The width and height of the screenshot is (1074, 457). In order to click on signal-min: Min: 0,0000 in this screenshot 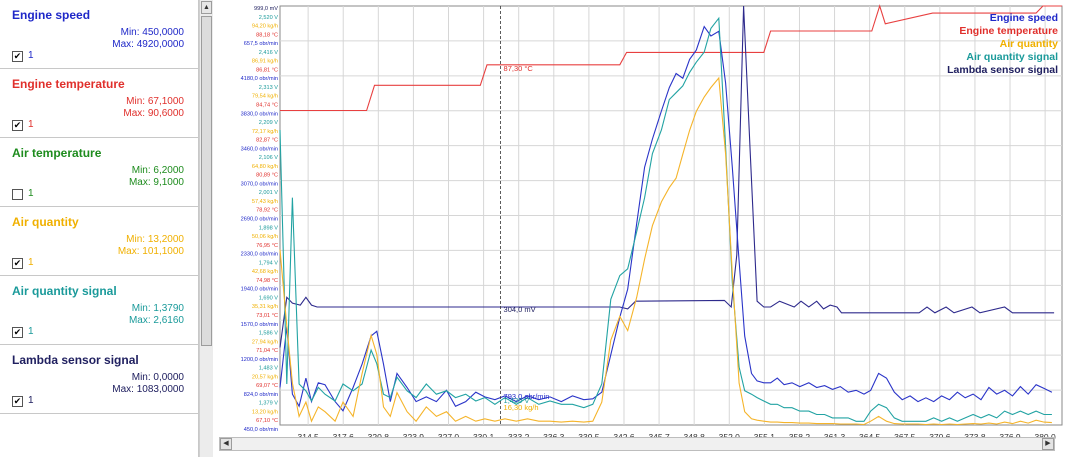, I will do `click(157, 377)`.